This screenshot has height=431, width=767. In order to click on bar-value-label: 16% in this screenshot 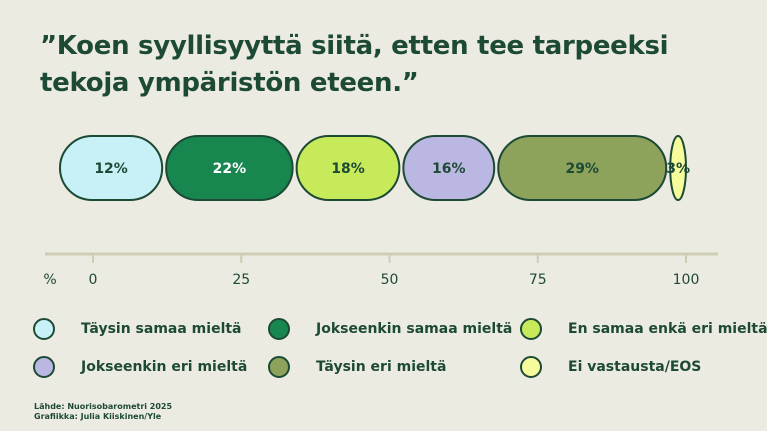, I will do `click(449, 169)`.